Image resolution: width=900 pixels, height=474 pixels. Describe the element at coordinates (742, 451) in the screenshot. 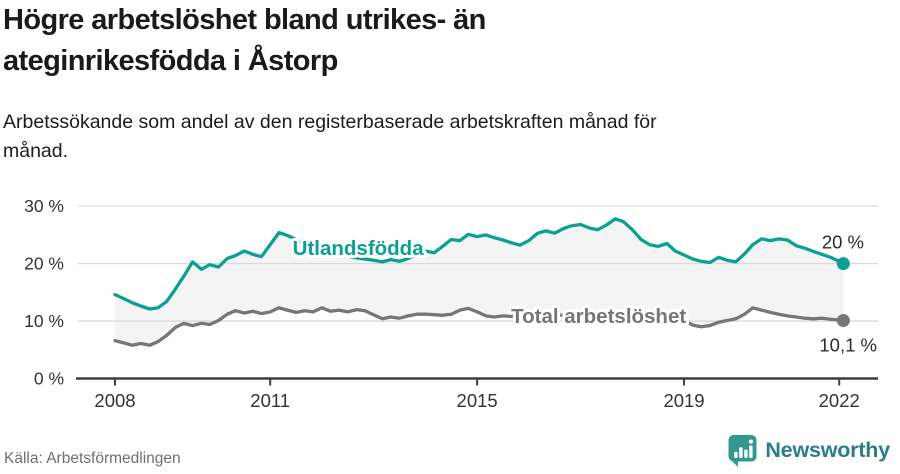

I see `newsworthy-badge-icon` at that location.